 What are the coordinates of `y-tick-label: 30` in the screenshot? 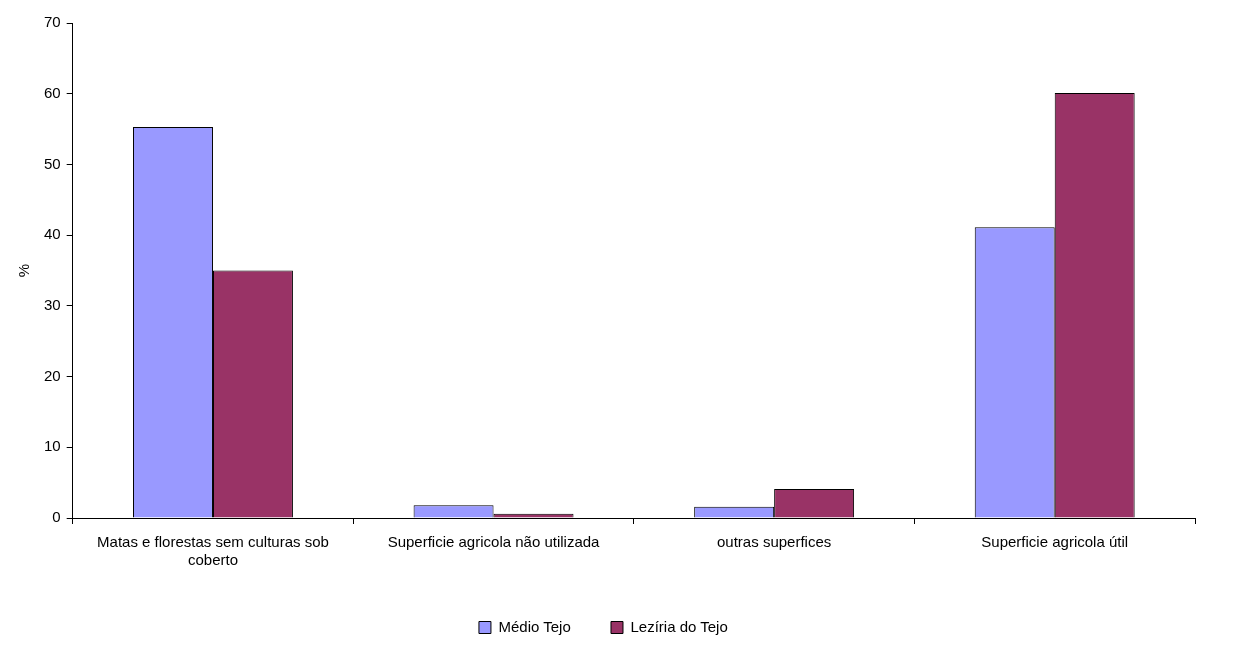 It's located at (52, 304).